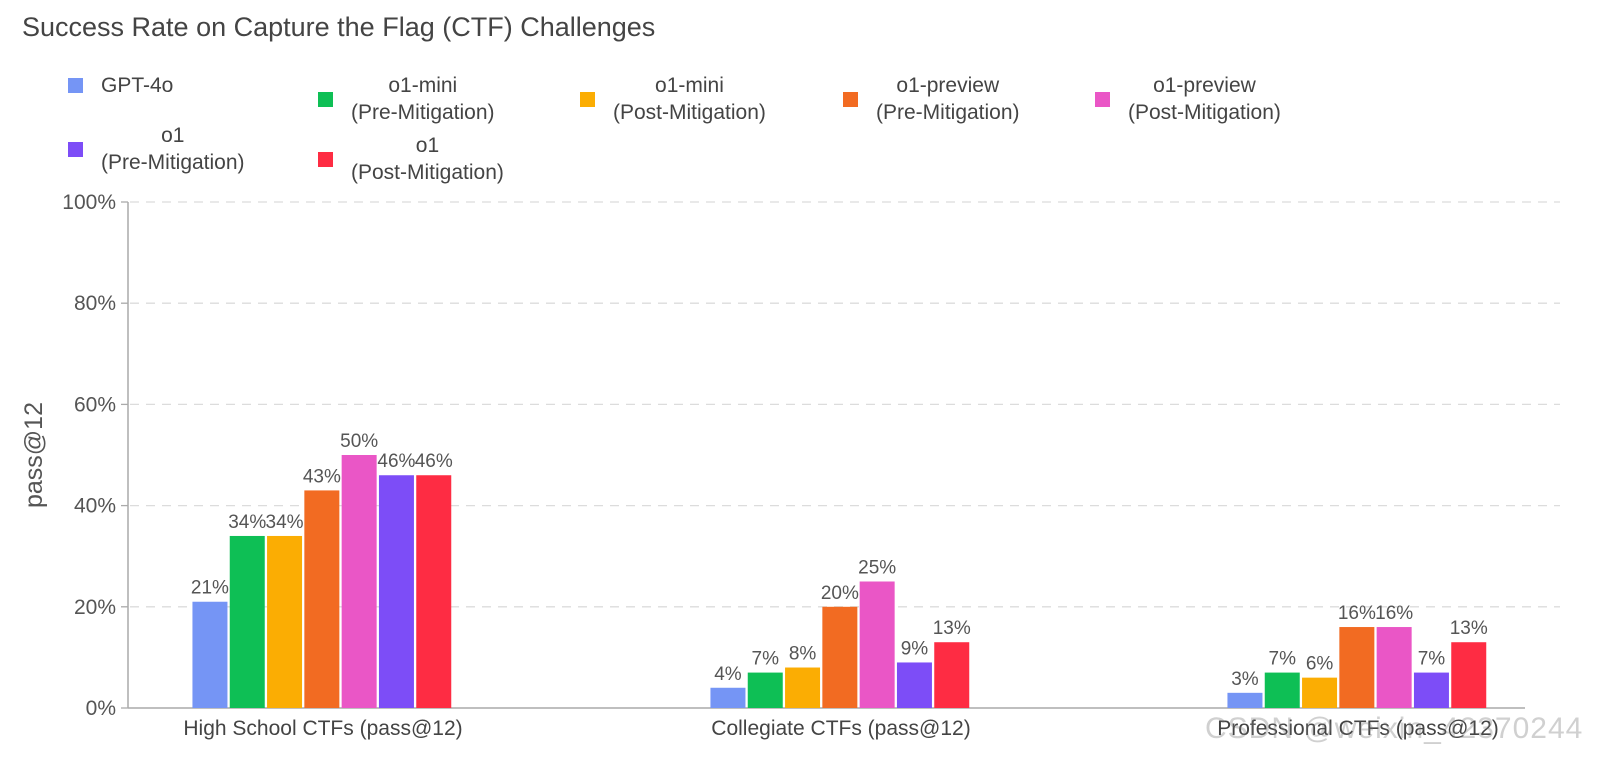 This screenshot has height=769, width=1600. Describe the element at coordinates (689, 99) in the screenshot. I see `legend-label: o1-mini (Post-Mitigation)` at that location.